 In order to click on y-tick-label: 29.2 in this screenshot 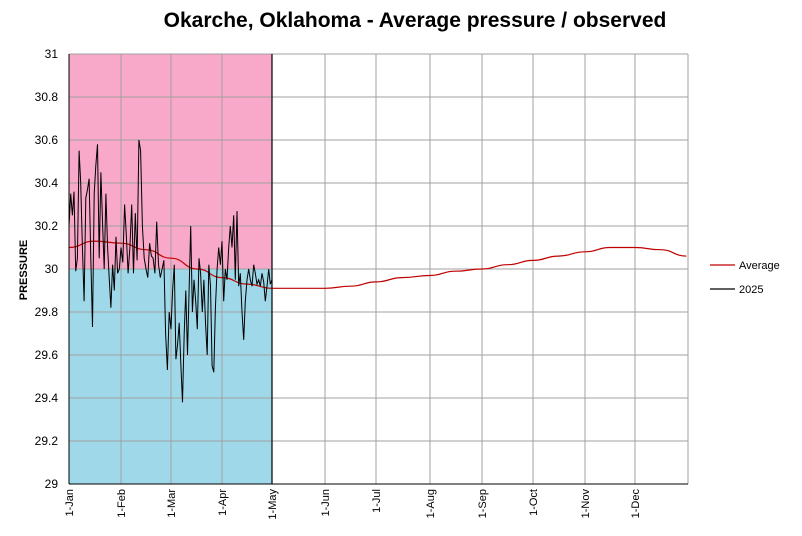, I will do `click(47, 441)`.